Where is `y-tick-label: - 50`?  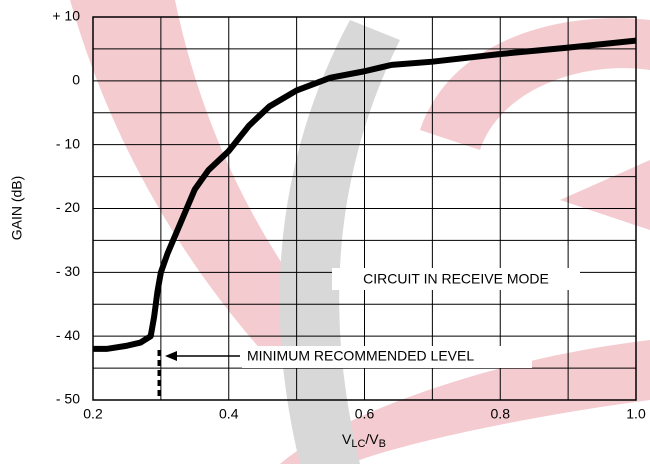 y-tick-label: - 50 is located at coordinates (68, 399).